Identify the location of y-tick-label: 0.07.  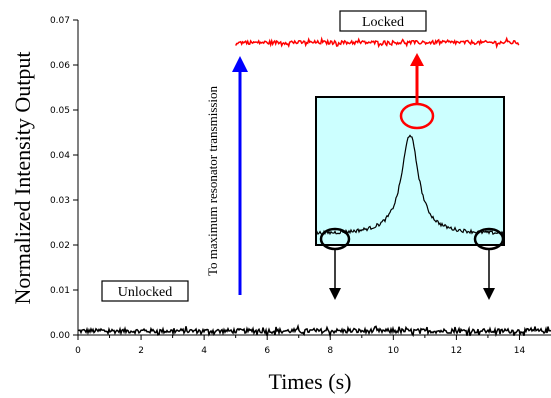
(60, 21).